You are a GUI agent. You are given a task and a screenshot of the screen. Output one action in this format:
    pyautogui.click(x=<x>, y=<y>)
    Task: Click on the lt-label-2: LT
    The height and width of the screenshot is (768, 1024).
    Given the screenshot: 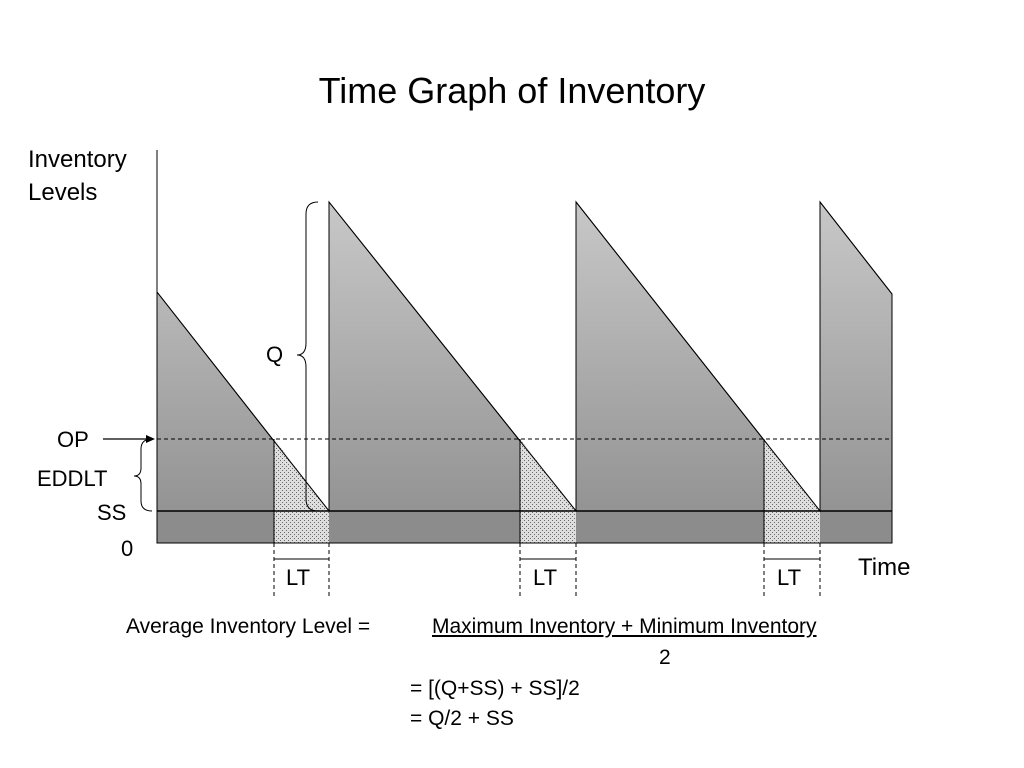 What is the action you would take?
    pyautogui.click(x=545, y=577)
    